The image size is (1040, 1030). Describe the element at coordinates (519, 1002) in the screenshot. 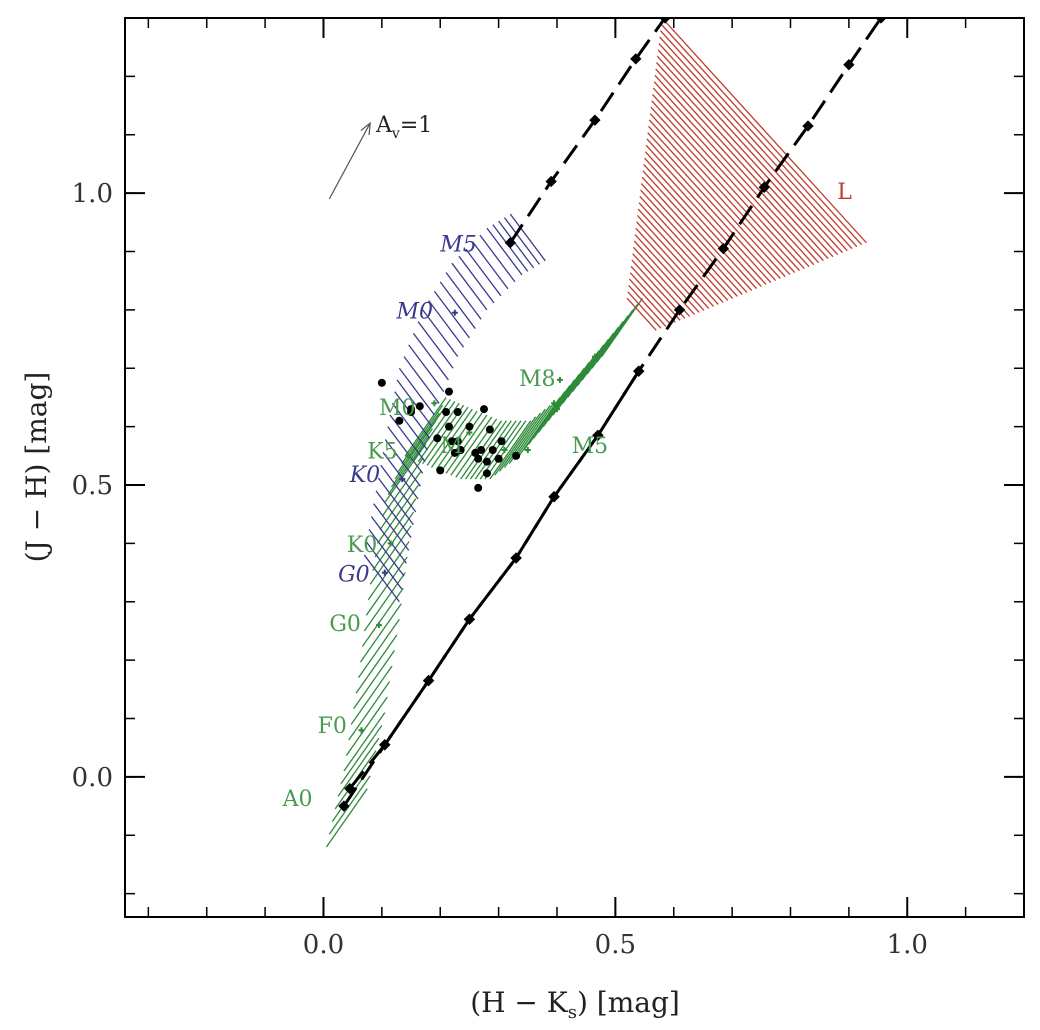

I see `x-axis-title-main: (H − K` at that location.